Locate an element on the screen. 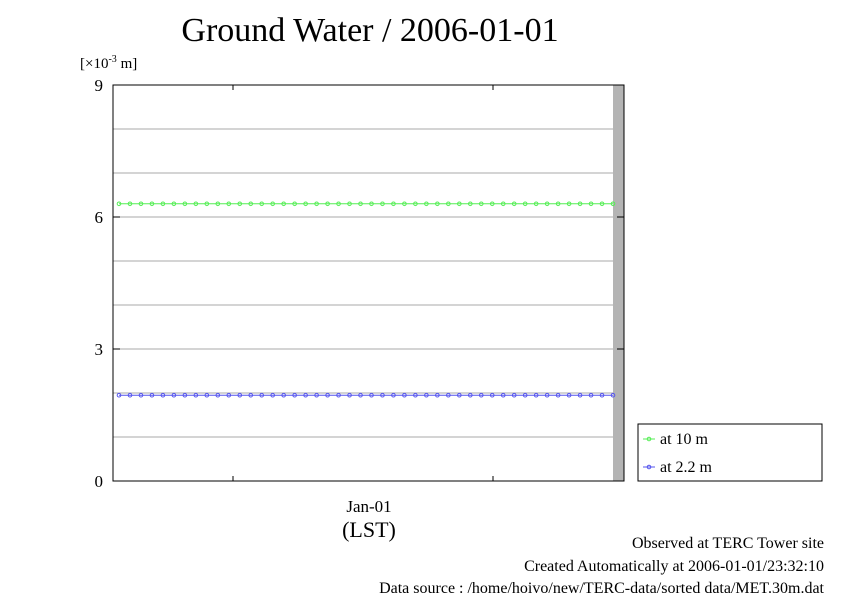  footer-observed: Observed at TERC Tower site is located at coordinates (727, 543).